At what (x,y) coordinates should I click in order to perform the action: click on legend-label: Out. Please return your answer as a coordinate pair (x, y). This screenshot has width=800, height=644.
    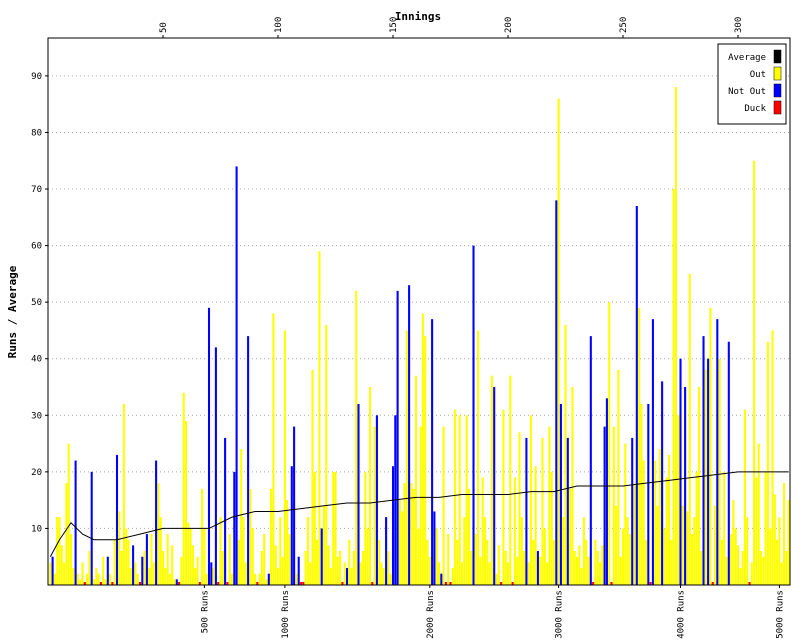
    Looking at the image, I should click on (758, 75).